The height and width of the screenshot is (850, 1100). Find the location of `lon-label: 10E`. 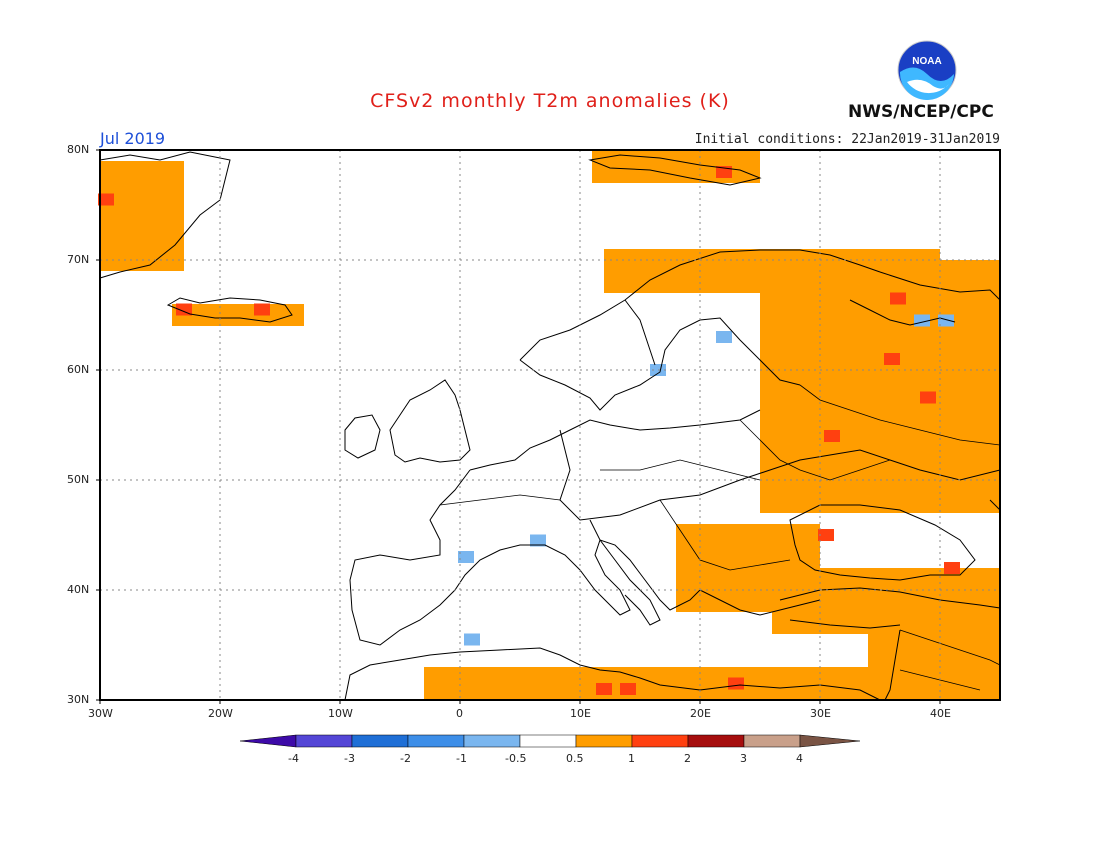

lon-label: 10E is located at coordinates (580, 713).